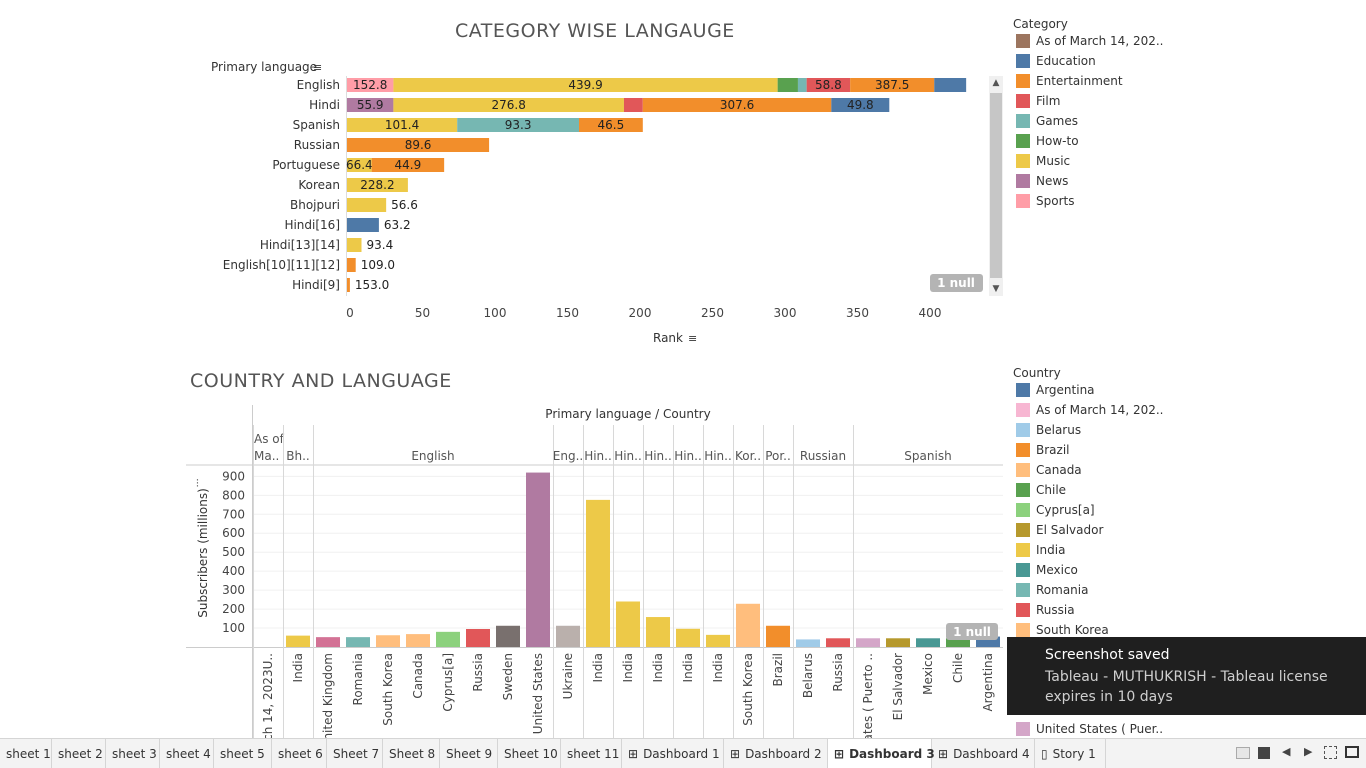 Image resolution: width=1366 pixels, height=768 pixels. Describe the element at coordinates (1048, 430) in the screenshot. I see `country-legend-item: Belarus` at that location.